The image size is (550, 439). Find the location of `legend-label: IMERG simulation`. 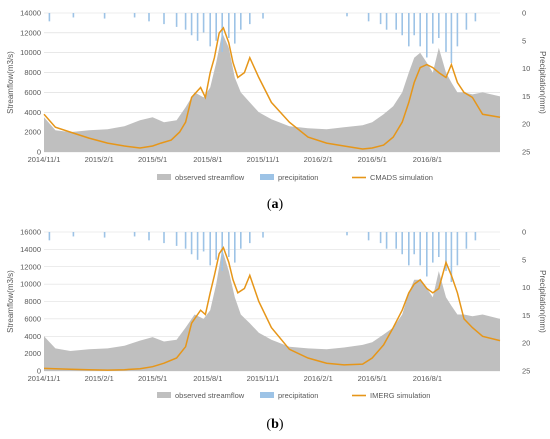

legend-label: IMERG simulation is located at coordinates (400, 395).